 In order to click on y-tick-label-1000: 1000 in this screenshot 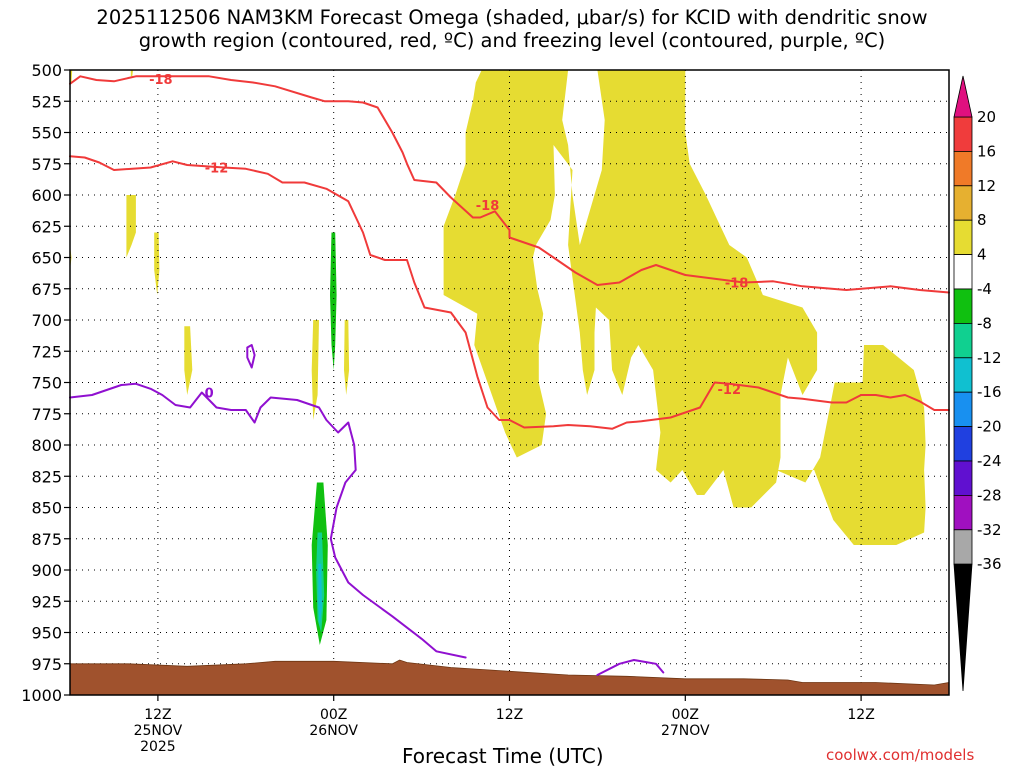, I will do `click(41, 695)`.